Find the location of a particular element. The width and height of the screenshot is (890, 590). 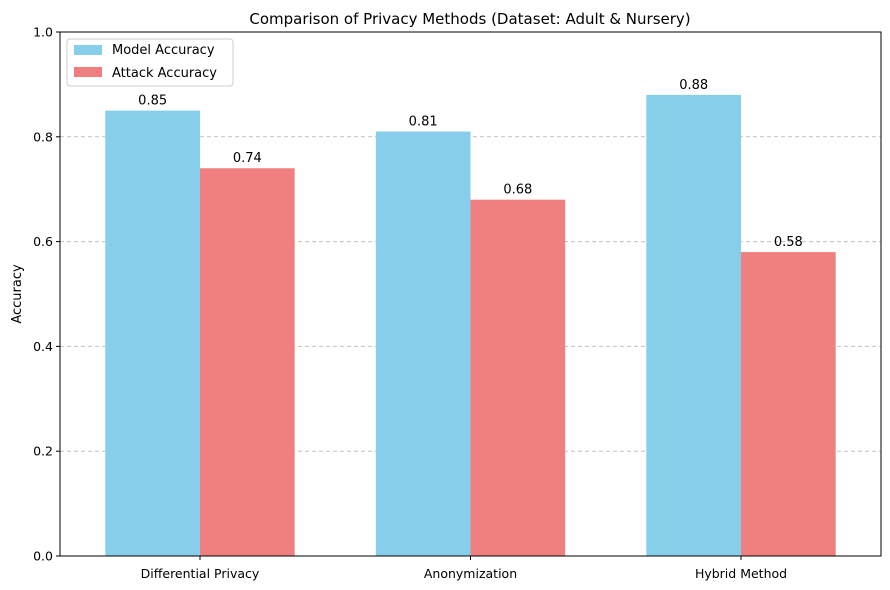

y-tick-label: 0.0 is located at coordinates (43, 556).